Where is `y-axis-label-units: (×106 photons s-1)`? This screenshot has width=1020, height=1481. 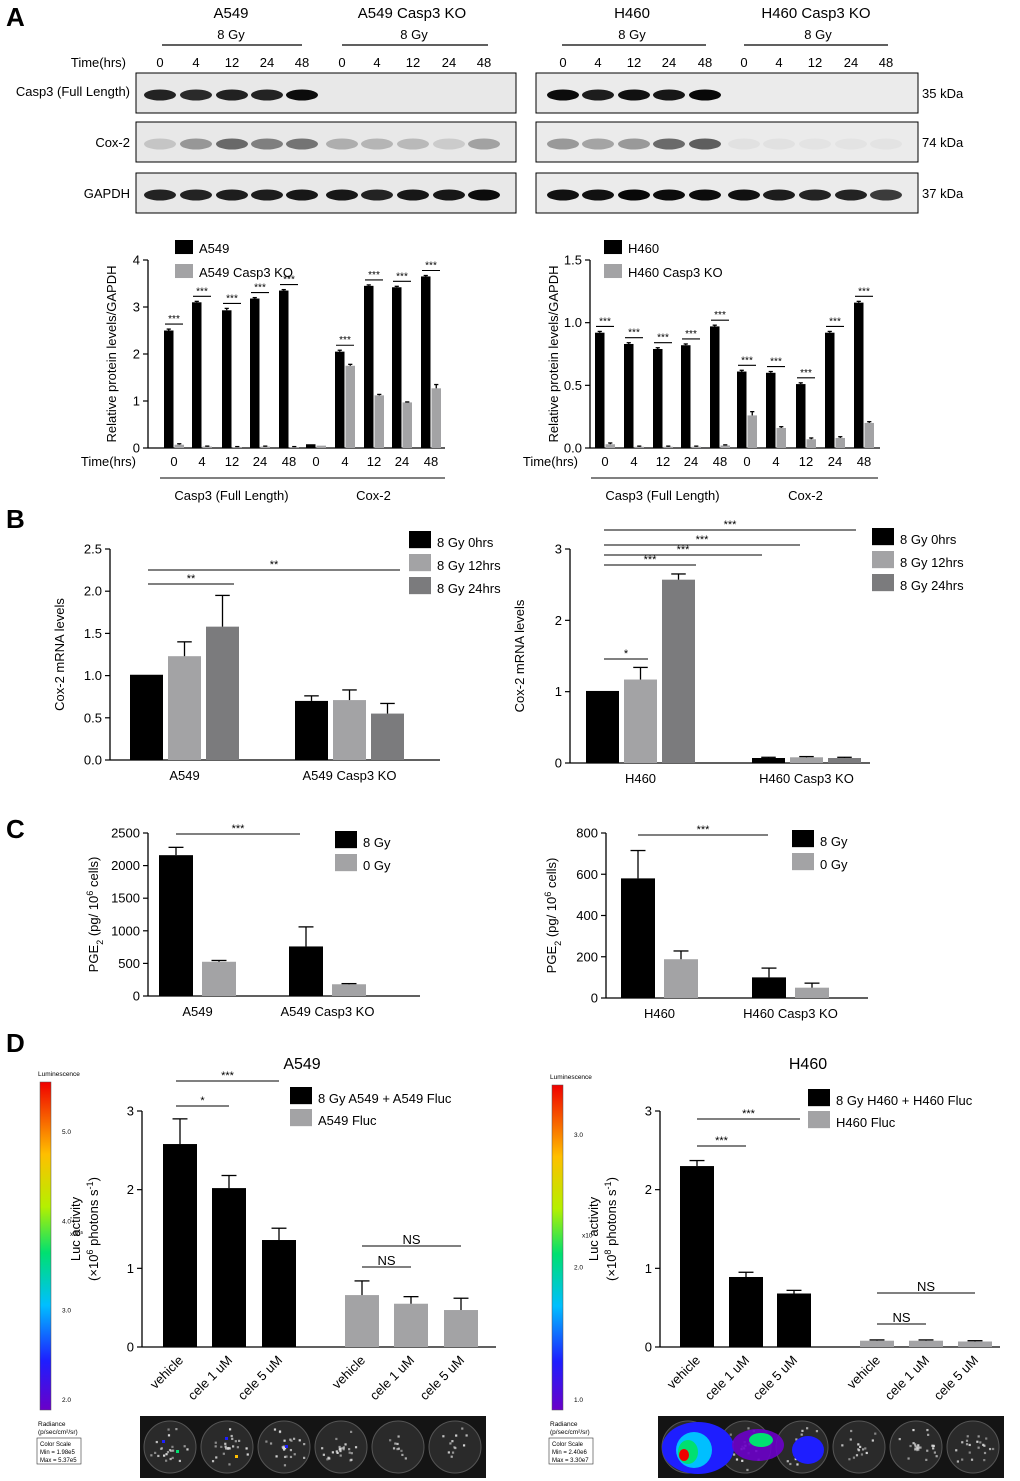 y-axis-label-units: (×106 photons s-1) is located at coordinates (93, 1229).